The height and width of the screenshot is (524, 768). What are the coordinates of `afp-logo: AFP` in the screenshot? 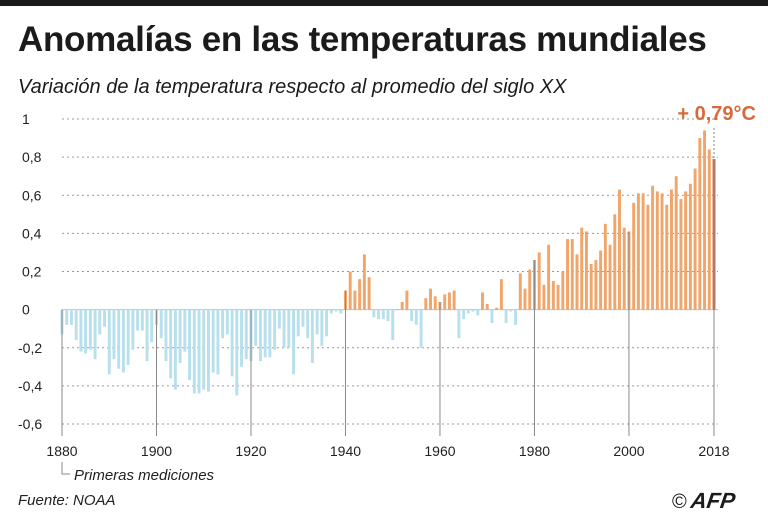 It's located at (713, 500).